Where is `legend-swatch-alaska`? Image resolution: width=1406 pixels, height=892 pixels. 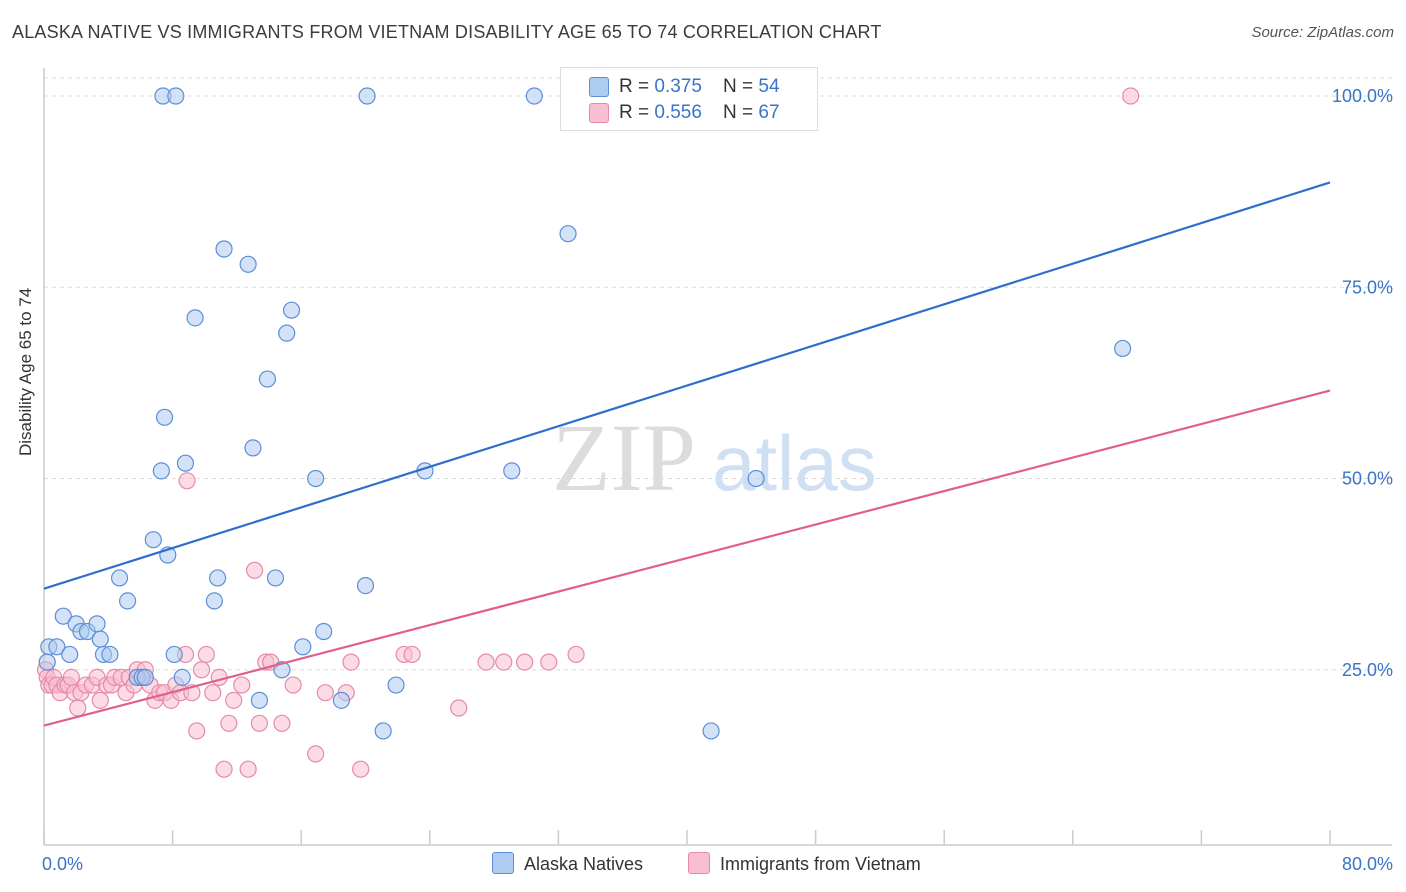
legend-swatch-alaska is located at coordinates (599, 87).